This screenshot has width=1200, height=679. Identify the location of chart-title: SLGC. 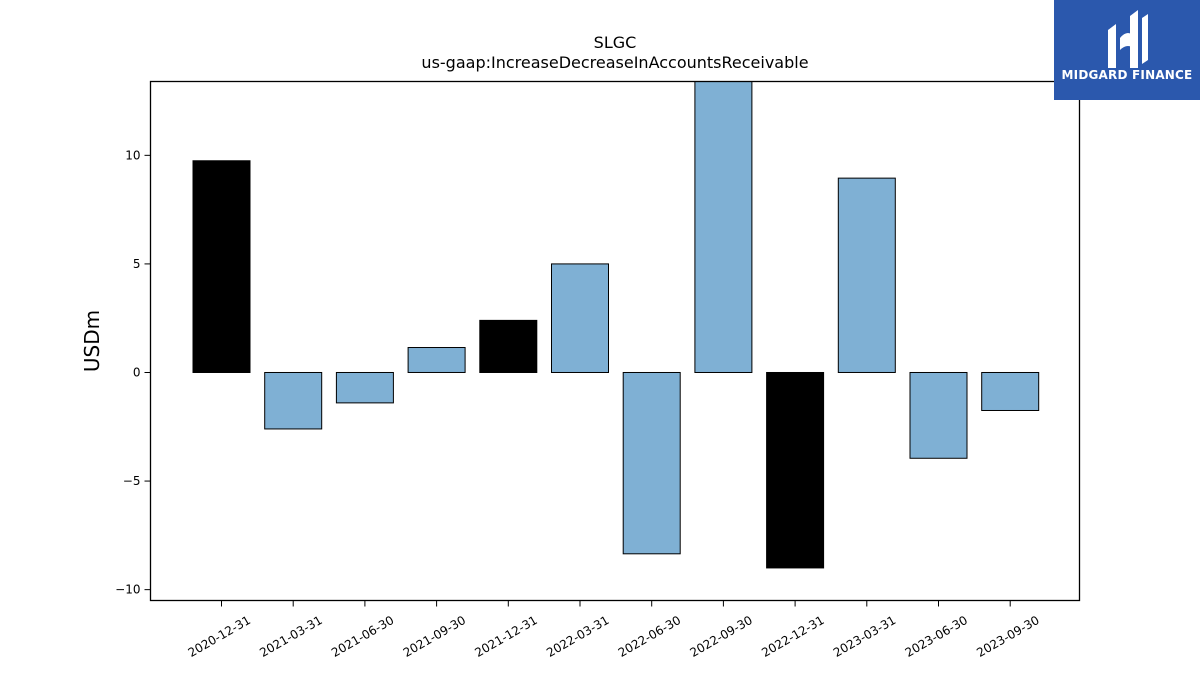
(615, 42).